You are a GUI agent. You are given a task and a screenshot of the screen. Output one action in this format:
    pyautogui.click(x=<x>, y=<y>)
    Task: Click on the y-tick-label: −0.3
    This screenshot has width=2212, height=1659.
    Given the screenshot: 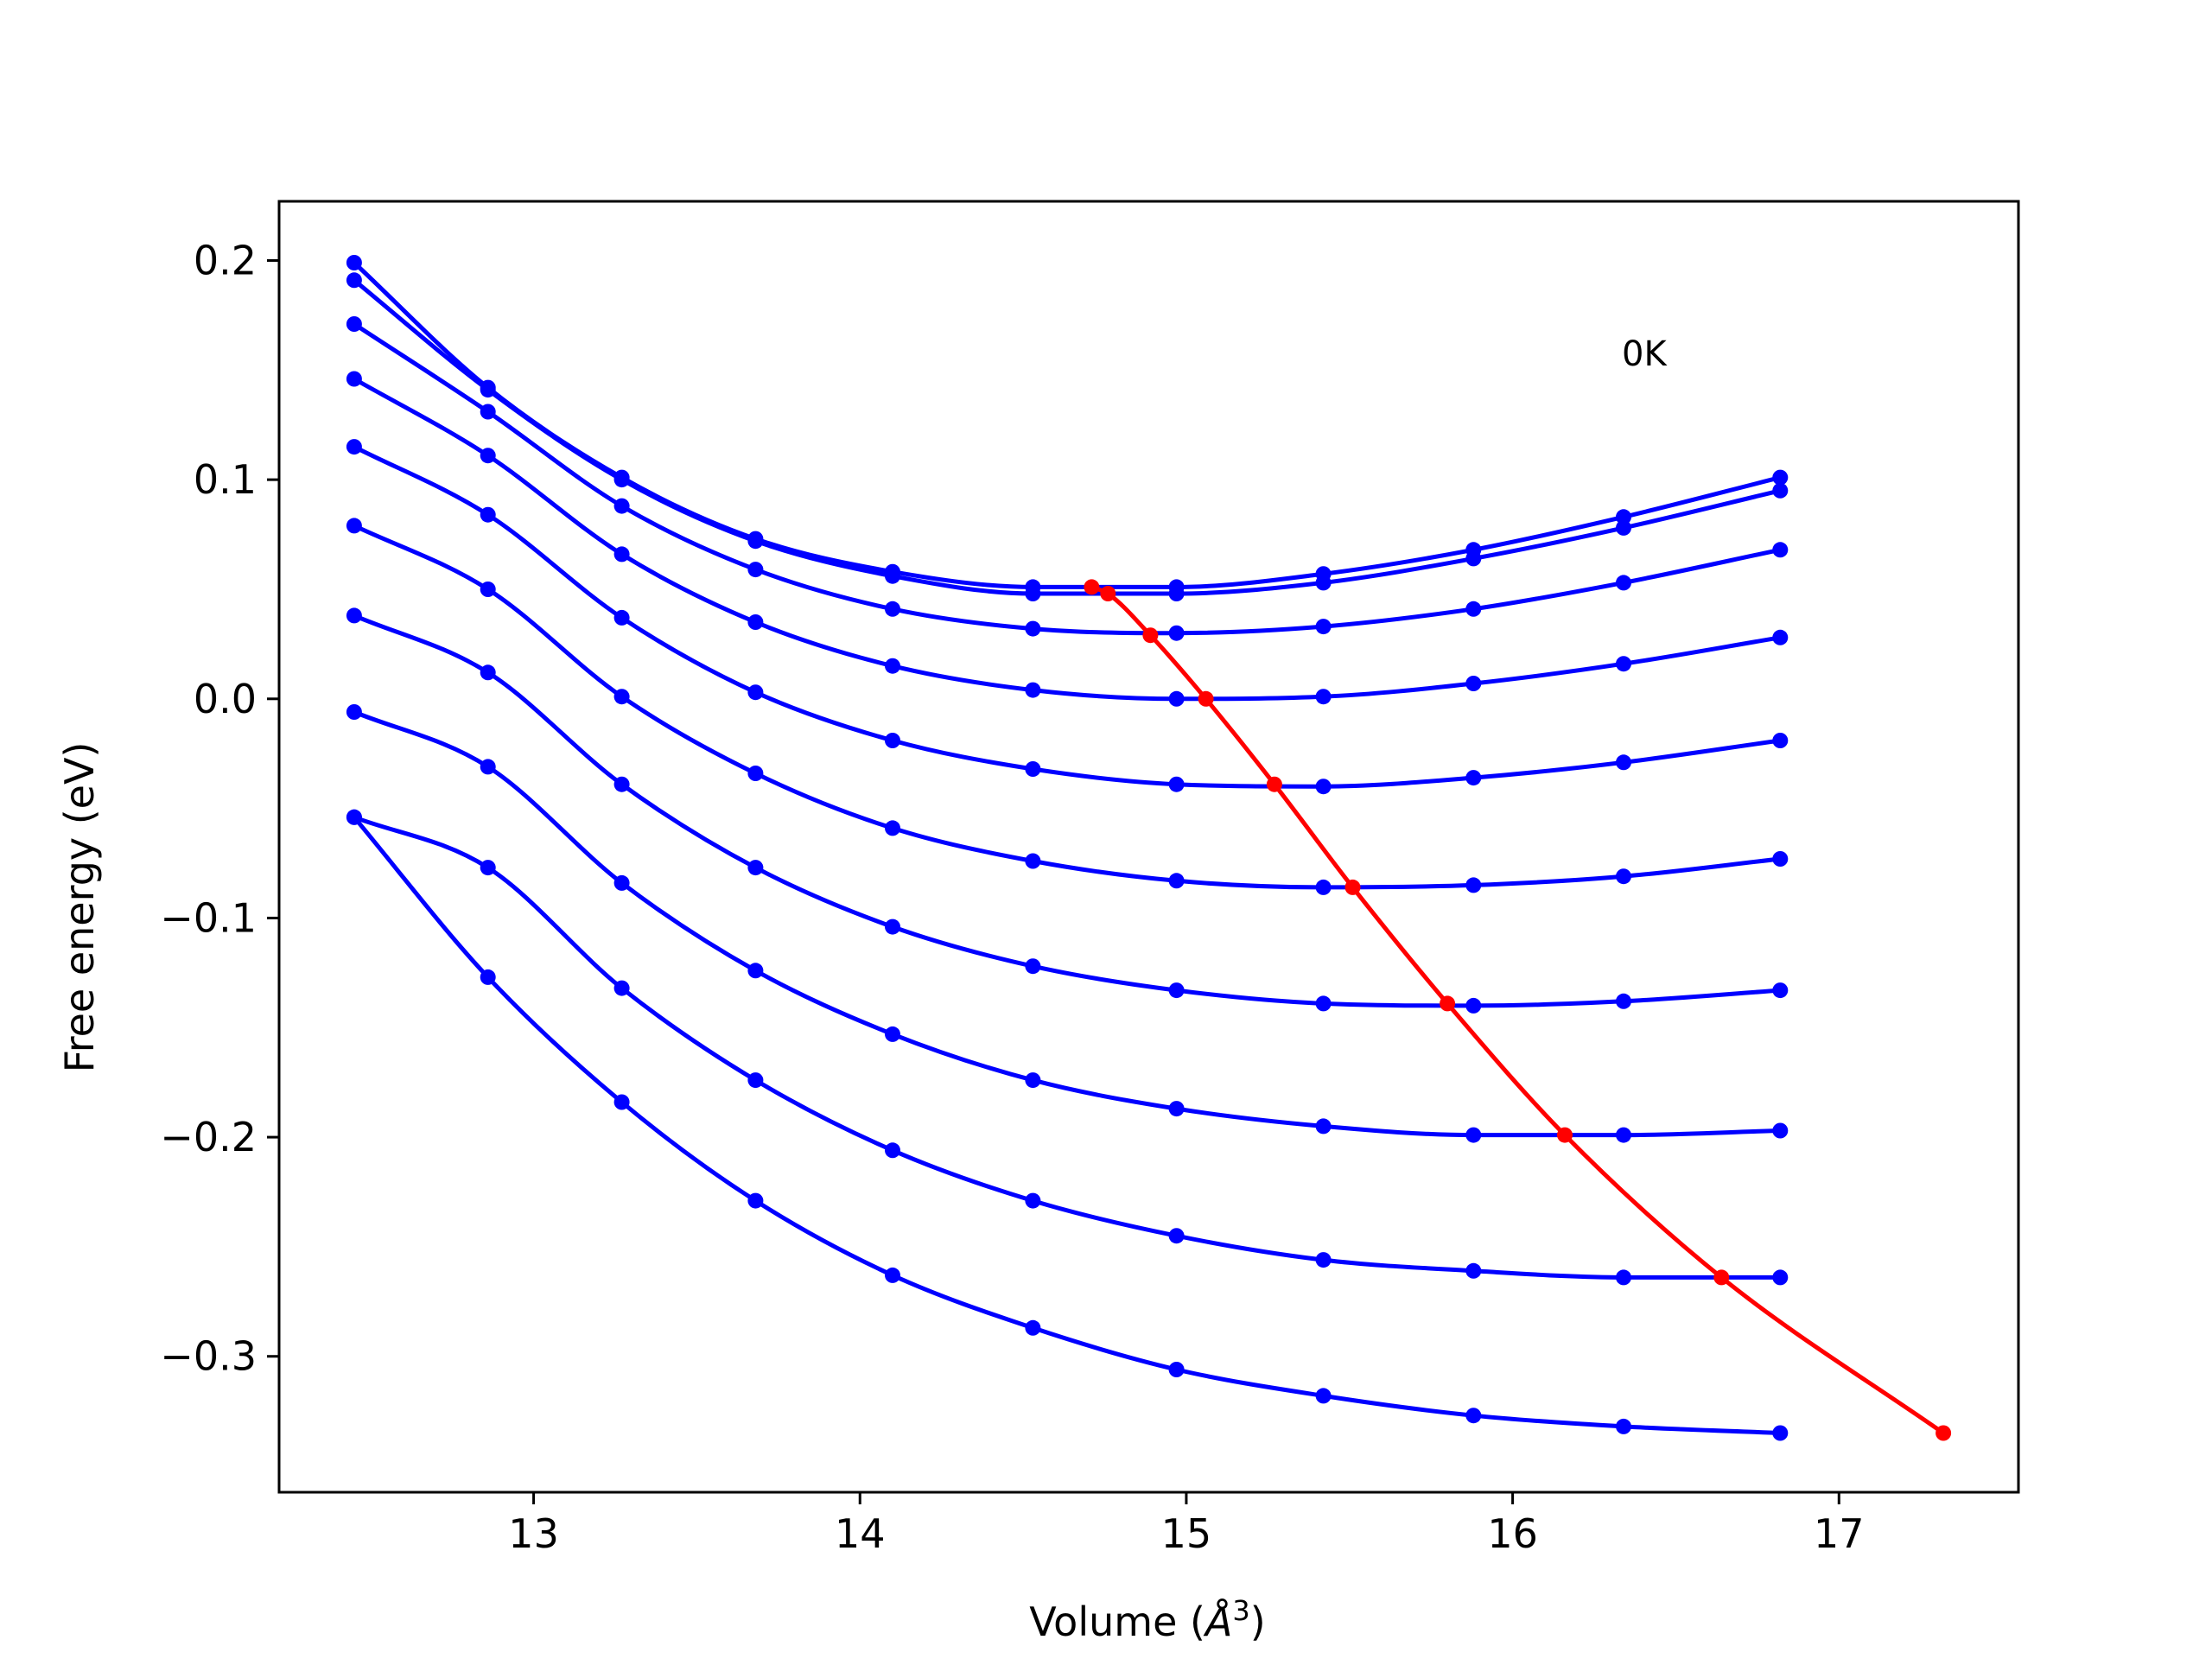 What is the action you would take?
    pyautogui.click(x=208, y=1356)
    